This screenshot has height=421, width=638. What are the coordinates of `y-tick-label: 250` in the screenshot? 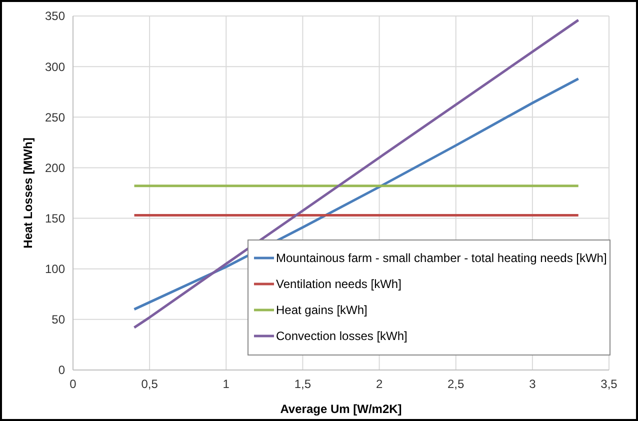 It's located at (55, 117).